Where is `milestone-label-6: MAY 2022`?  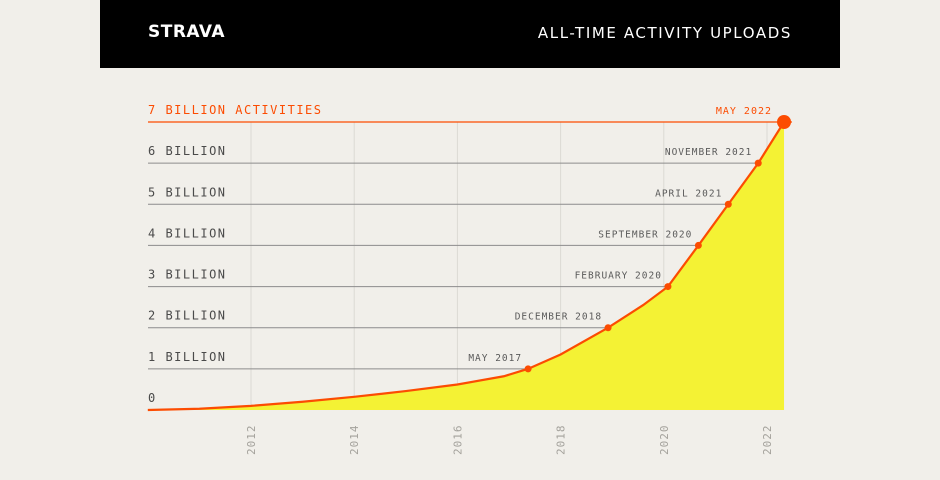 milestone-label-6: MAY 2022 is located at coordinates (744, 111).